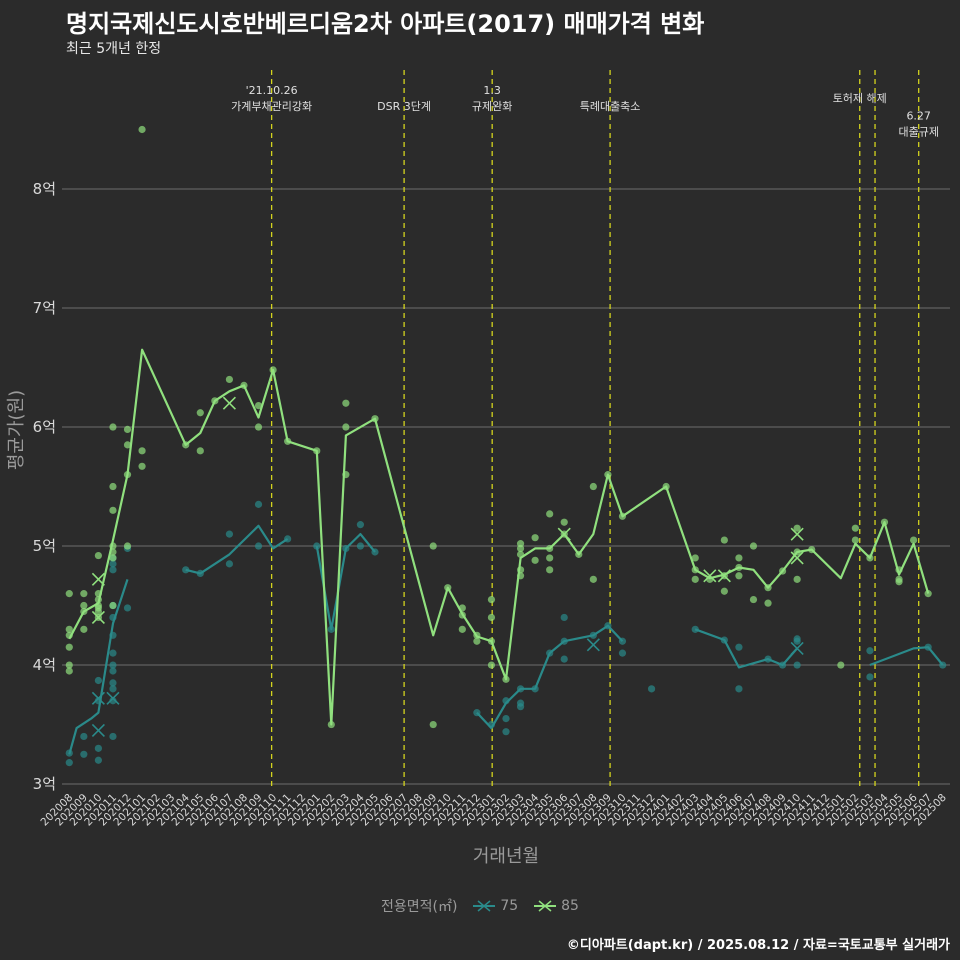 This screenshot has width=960, height=960. What do you see at coordinates (610, 106) in the screenshot?
I see `event-label: 특례대출축소` at bounding box center [610, 106].